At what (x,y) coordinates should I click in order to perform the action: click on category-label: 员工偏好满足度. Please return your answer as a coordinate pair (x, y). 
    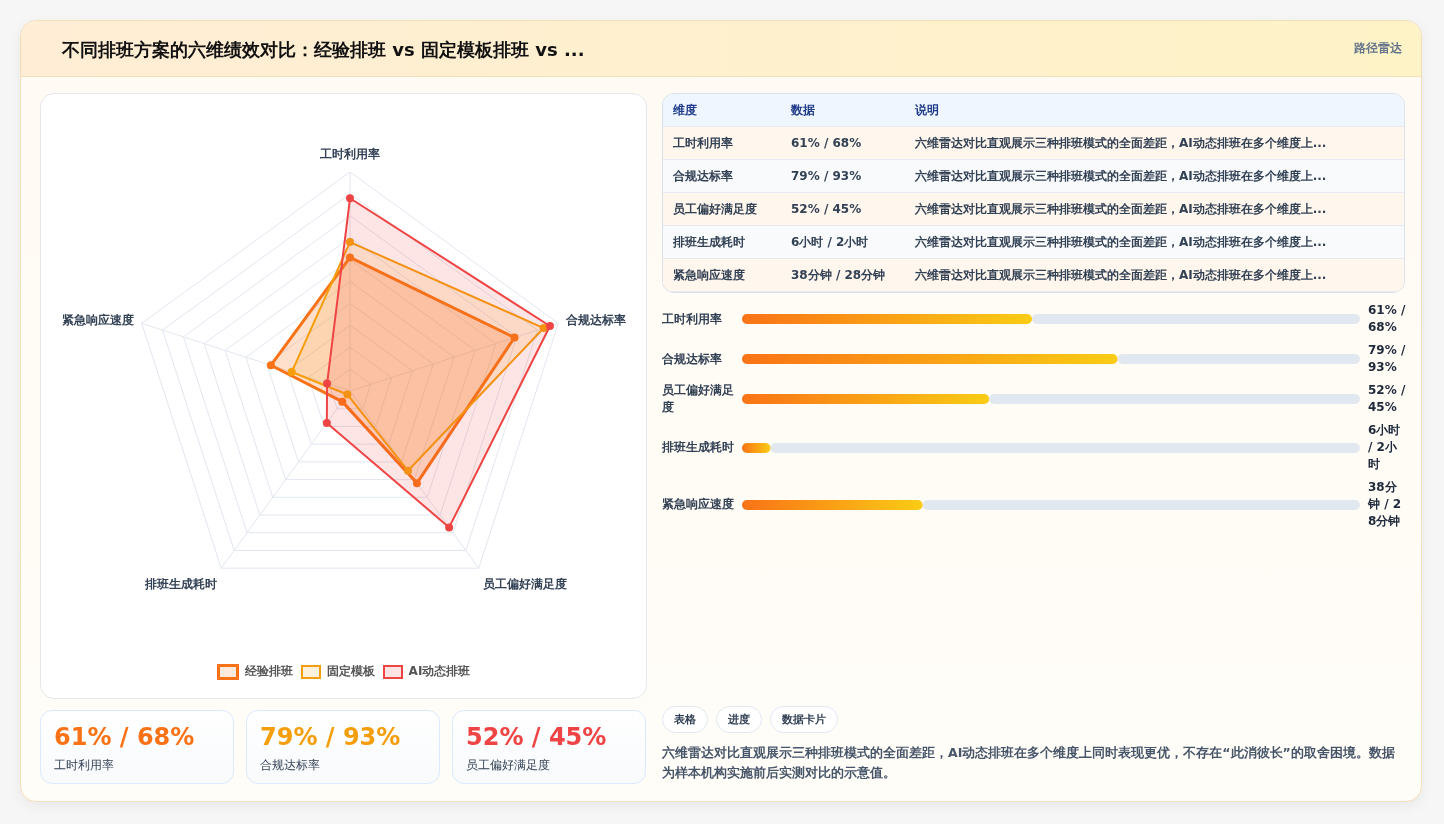
    Looking at the image, I should click on (698, 398).